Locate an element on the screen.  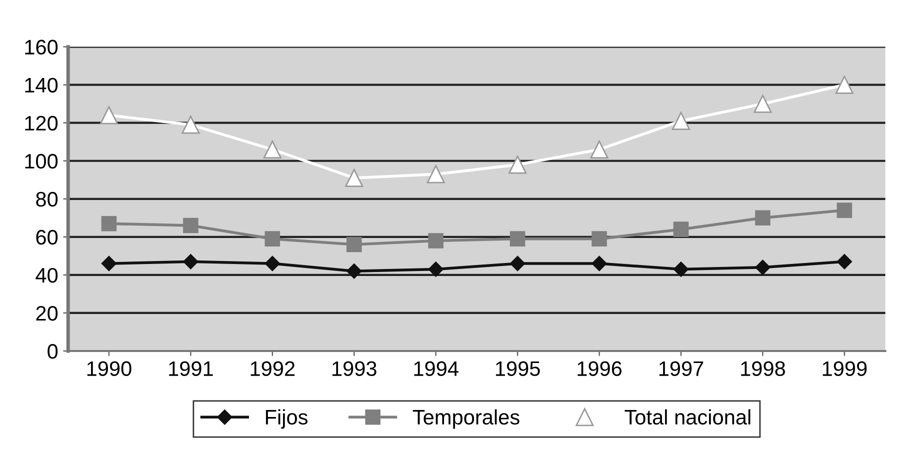
x-tick-label: 1997 is located at coordinates (681, 368).